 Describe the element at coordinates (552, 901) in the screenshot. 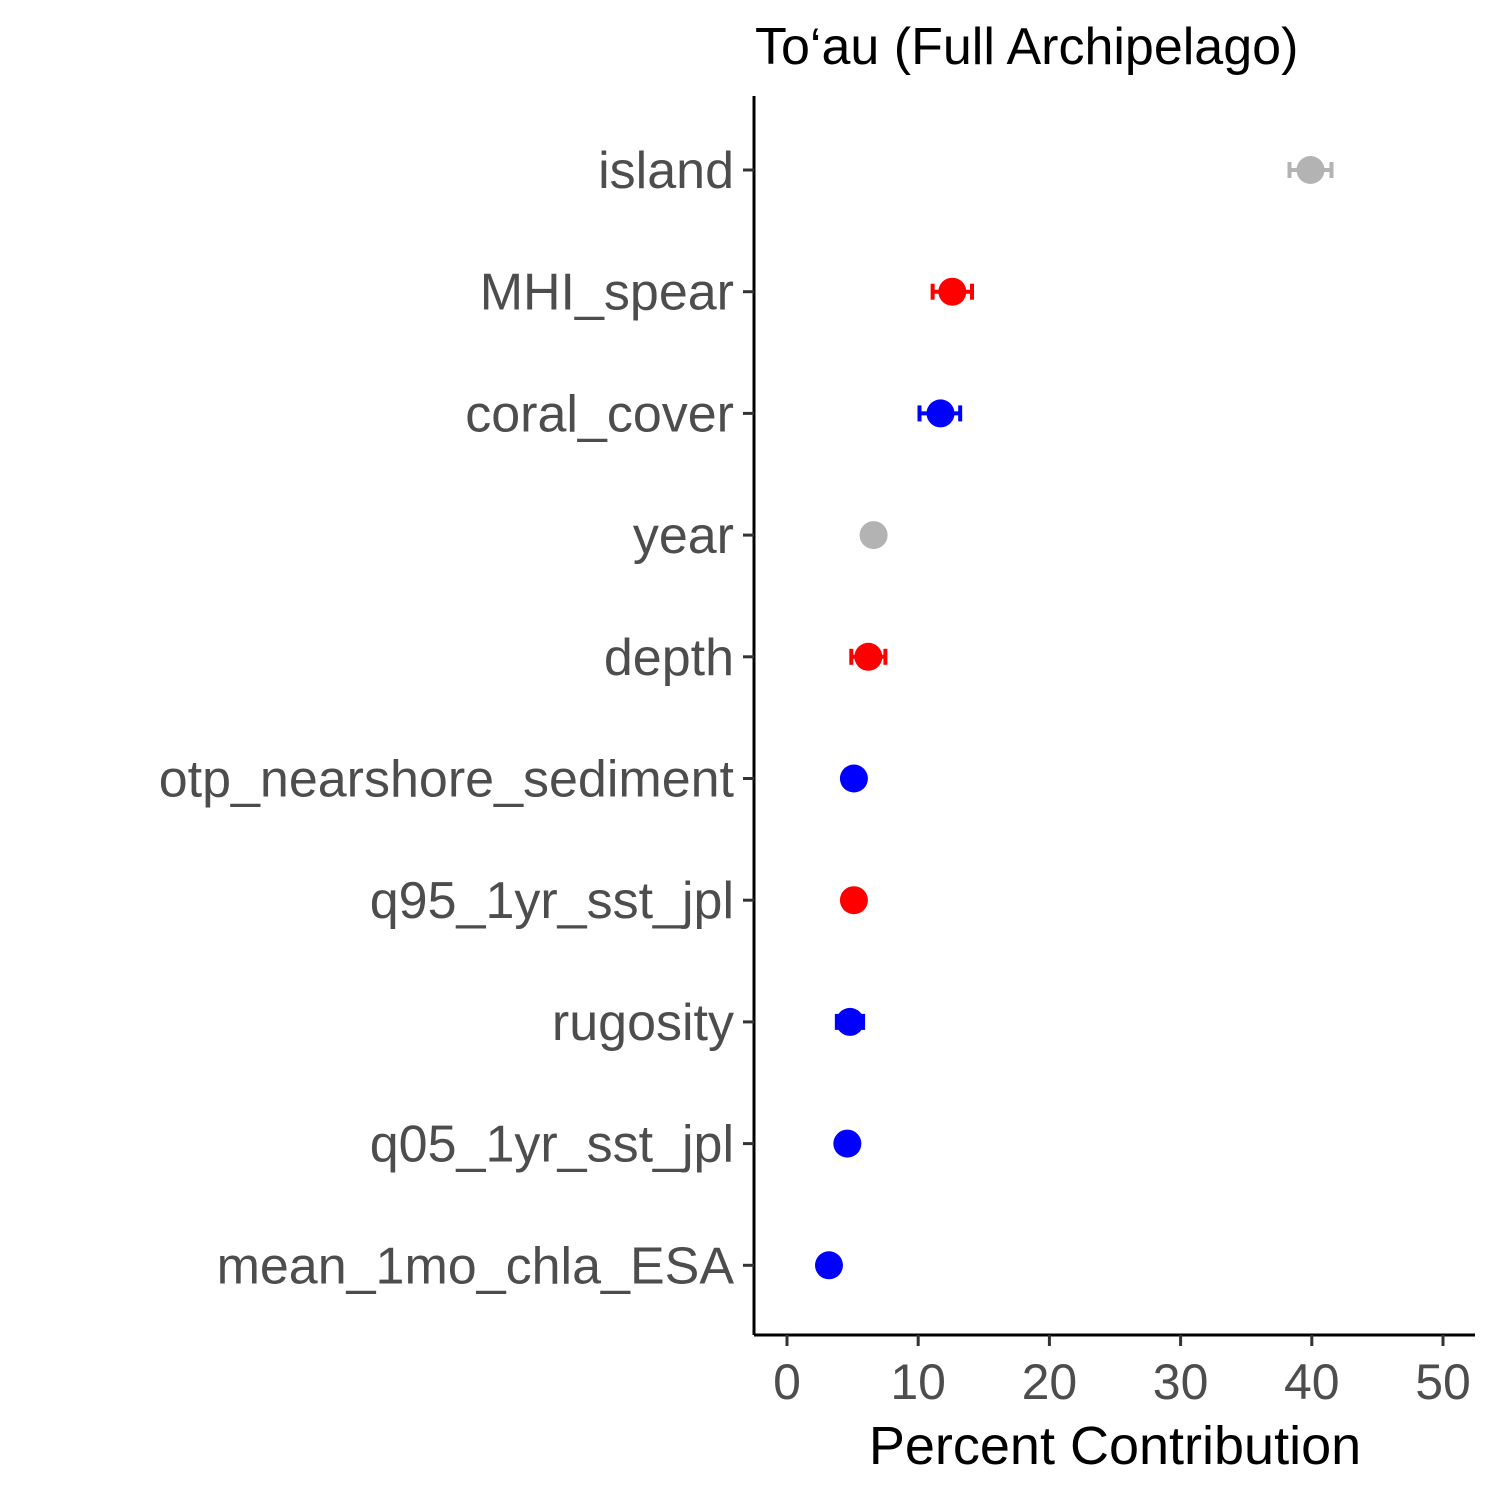

I see `y-tick-label: q95_1yr_sst_jpl` at that location.